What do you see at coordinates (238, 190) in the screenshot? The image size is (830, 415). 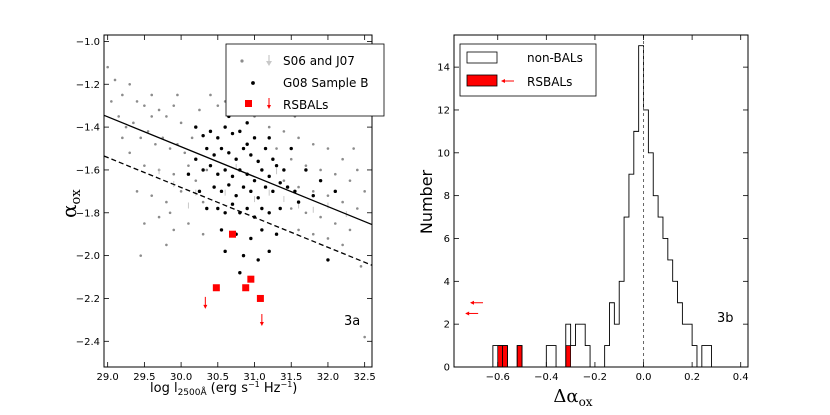 I see `regression-lines` at bounding box center [238, 190].